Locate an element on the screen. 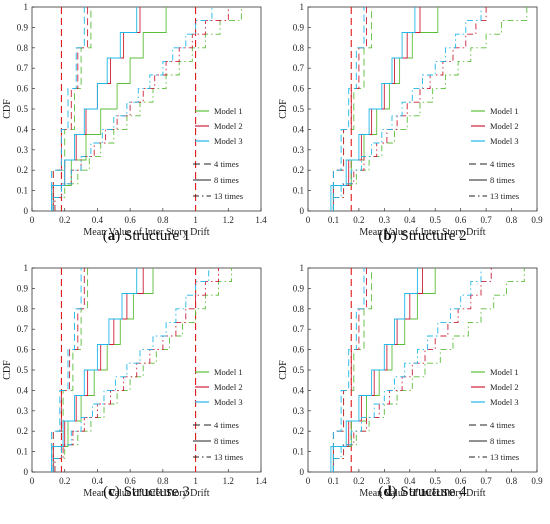  x-tick-label: 0.9 is located at coordinates (537, 220).